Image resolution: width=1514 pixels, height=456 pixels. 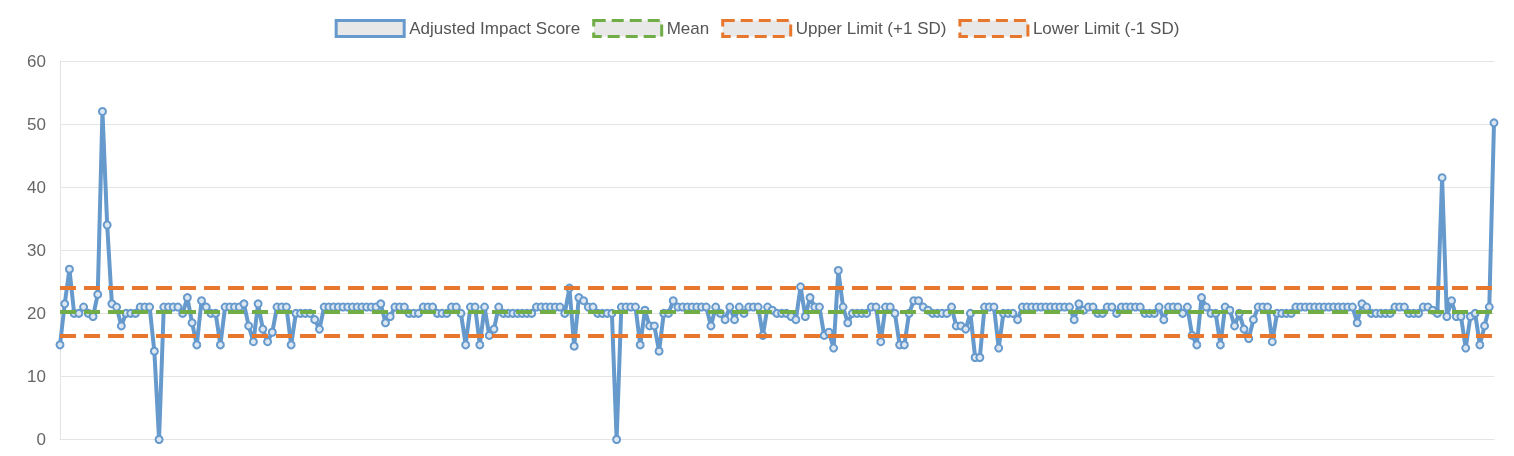 What do you see at coordinates (495, 28) in the screenshot?
I see `legend-label: Adjusted Impact Score` at bounding box center [495, 28].